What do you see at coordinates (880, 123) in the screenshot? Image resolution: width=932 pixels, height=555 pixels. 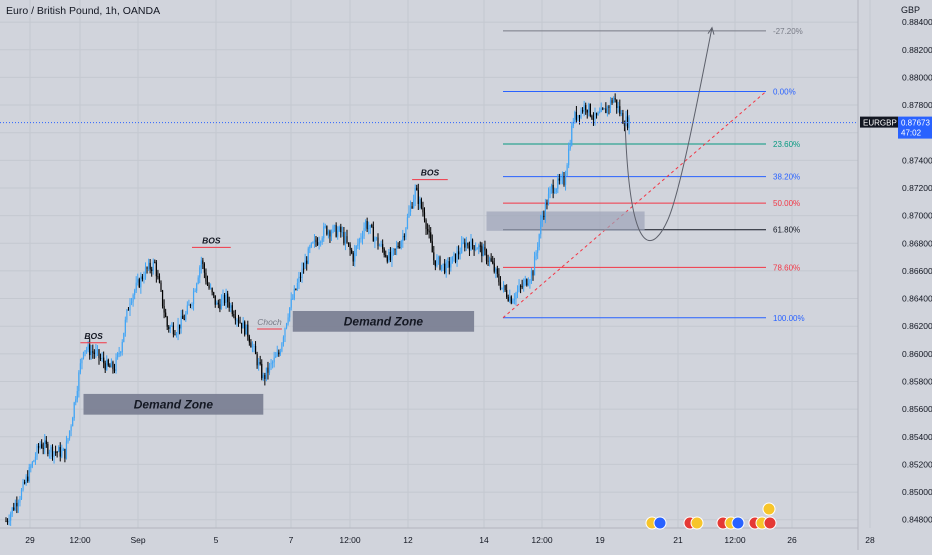 I see `symbol-tag-text: EURGBP` at bounding box center [880, 123].